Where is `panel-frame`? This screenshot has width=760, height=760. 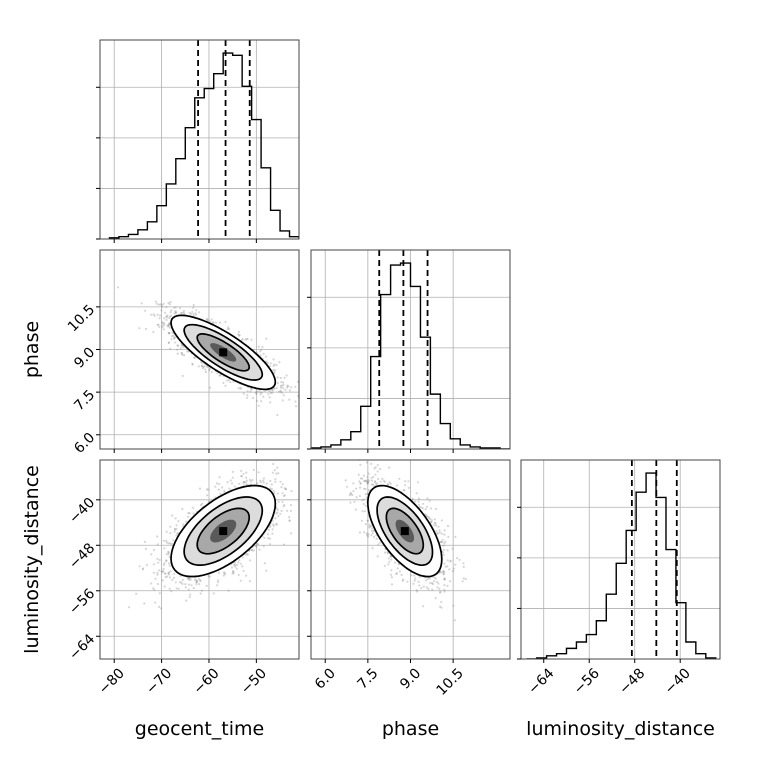 panel-frame is located at coordinates (199, 559).